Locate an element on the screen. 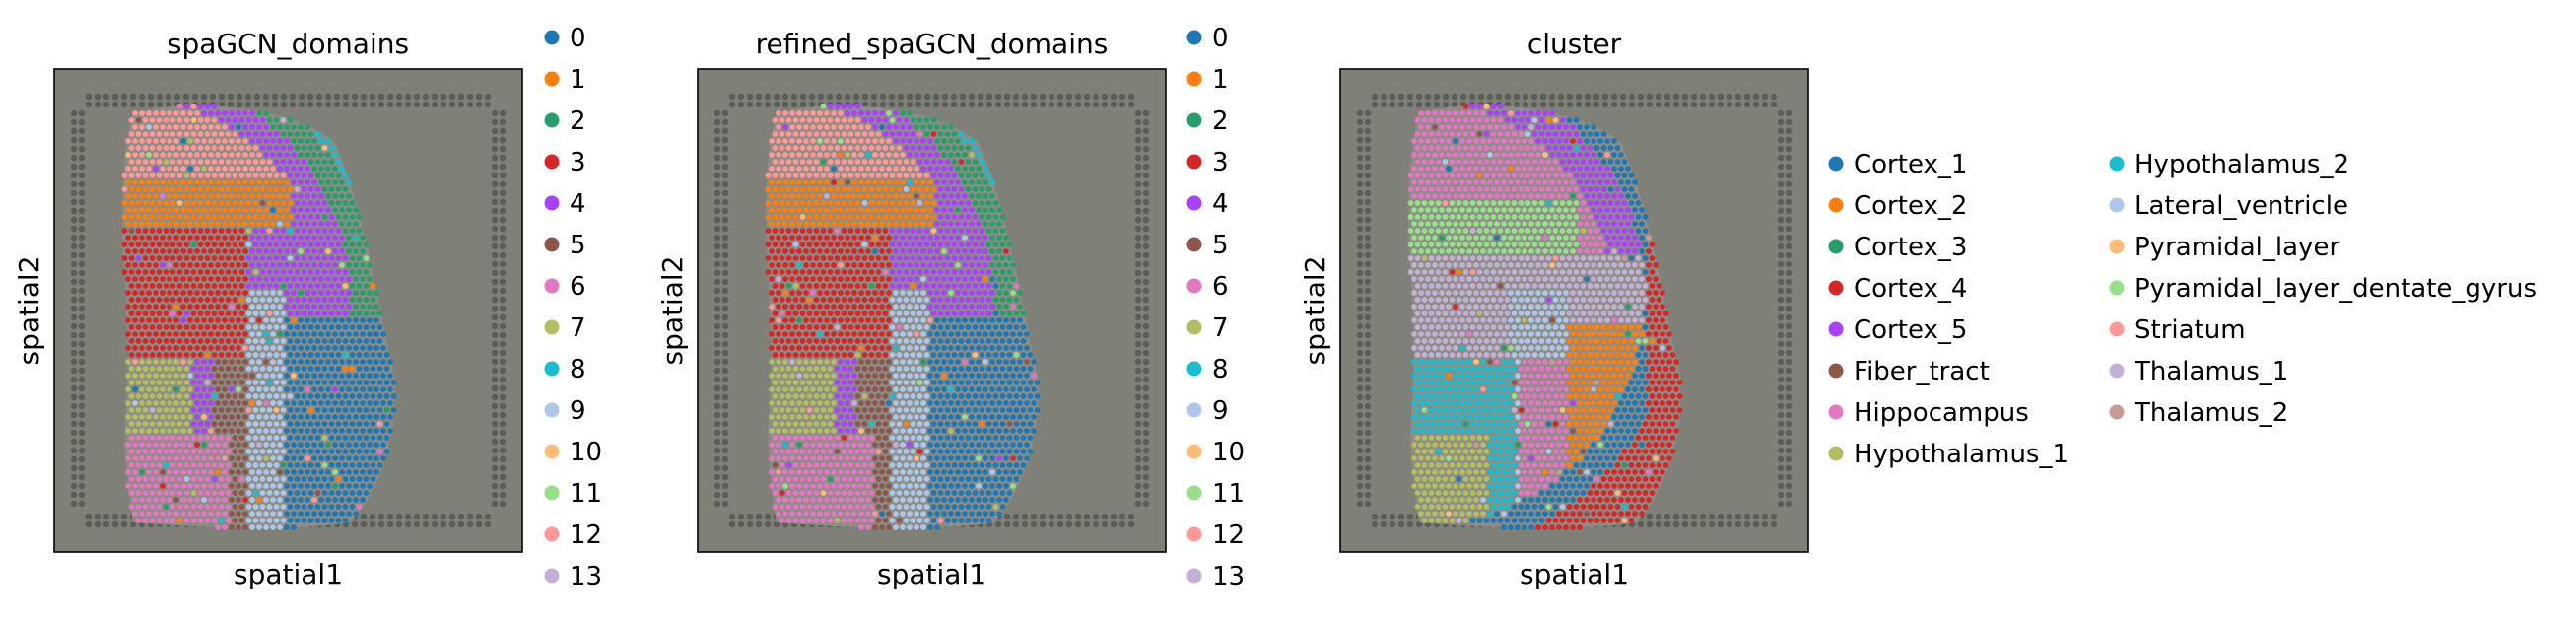 Image resolution: width=2576 pixels, height=623 pixels. legend-label-1: 1 is located at coordinates (578, 80).